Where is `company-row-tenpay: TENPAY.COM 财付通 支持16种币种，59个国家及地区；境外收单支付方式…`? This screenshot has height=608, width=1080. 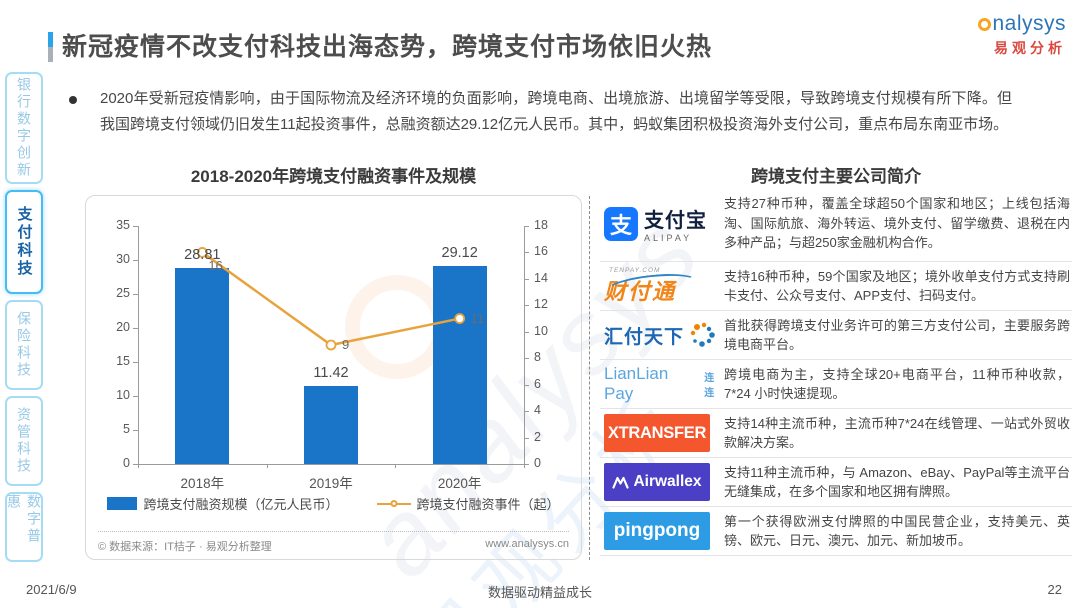 company-row-tenpay: TENPAY.COM 财付通 支持16种币种，59个国家及地区；境外收单支付方式… is located at coordinates (836, 286).